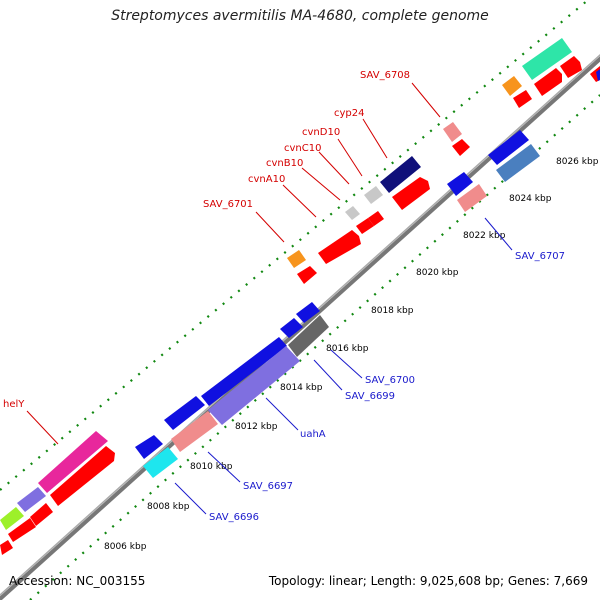  I want to click on gene-label-SAV_6708: SAV_6708, so click(385, 75).